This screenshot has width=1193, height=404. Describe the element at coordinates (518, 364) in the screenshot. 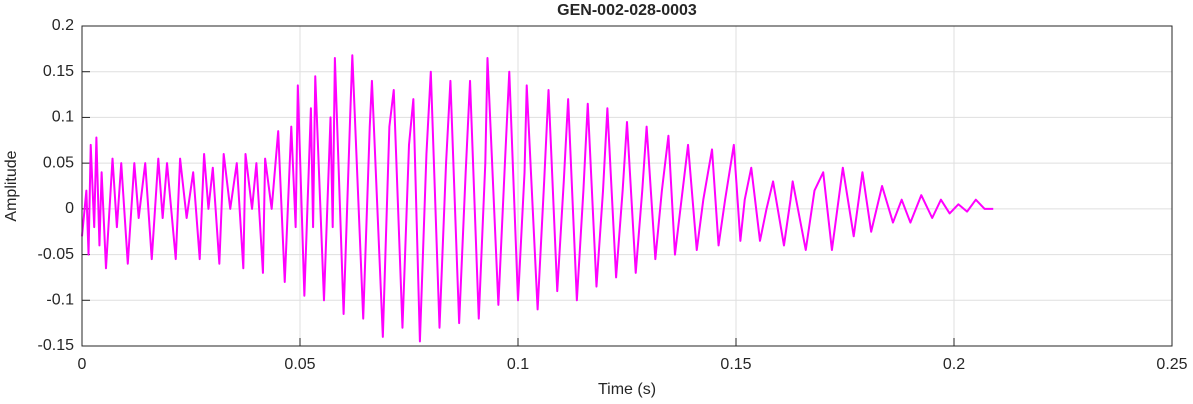

I see `x-tick-label: 0.1` at that location.